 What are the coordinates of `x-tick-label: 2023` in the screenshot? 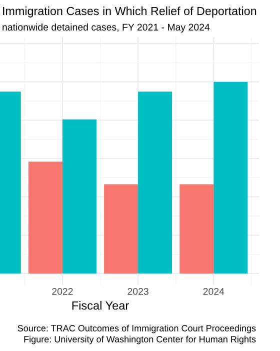 It's located at (138, 291).